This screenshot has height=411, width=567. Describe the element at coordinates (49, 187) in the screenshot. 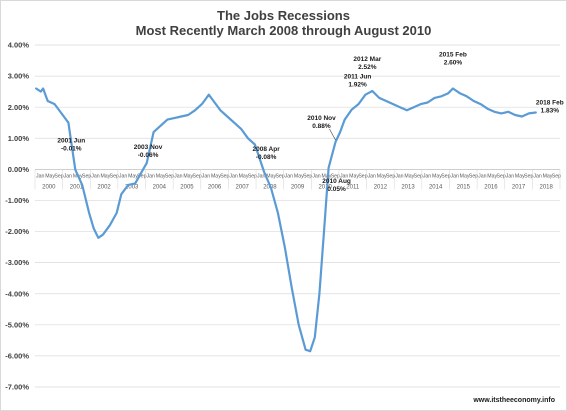

I see `year-tick-label: 2000` at that location.